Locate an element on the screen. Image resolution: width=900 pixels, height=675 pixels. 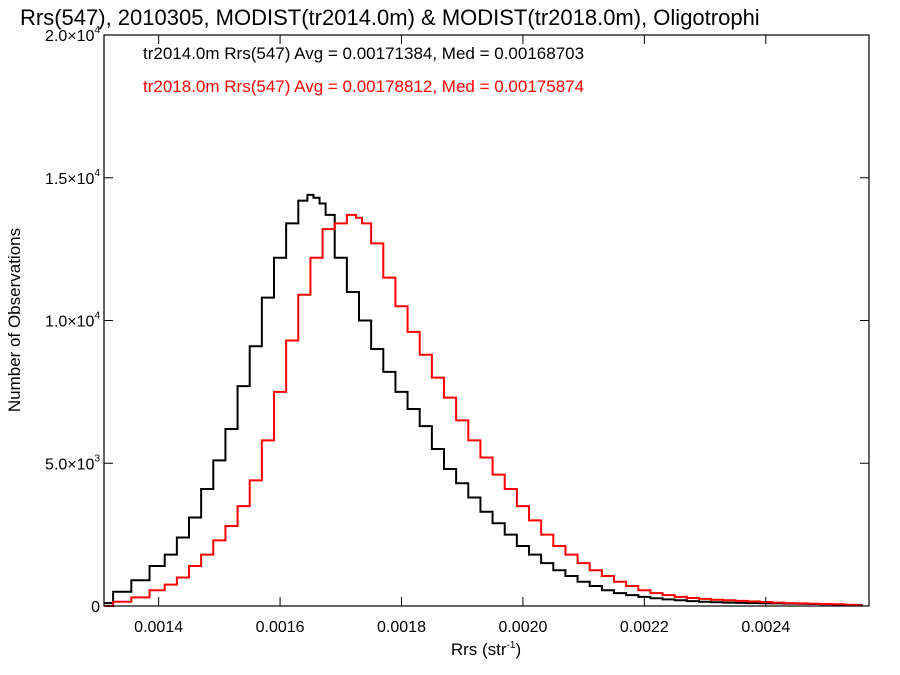
y-tick-mantissa: 1.0×10 is located at coordinates (69, 322).